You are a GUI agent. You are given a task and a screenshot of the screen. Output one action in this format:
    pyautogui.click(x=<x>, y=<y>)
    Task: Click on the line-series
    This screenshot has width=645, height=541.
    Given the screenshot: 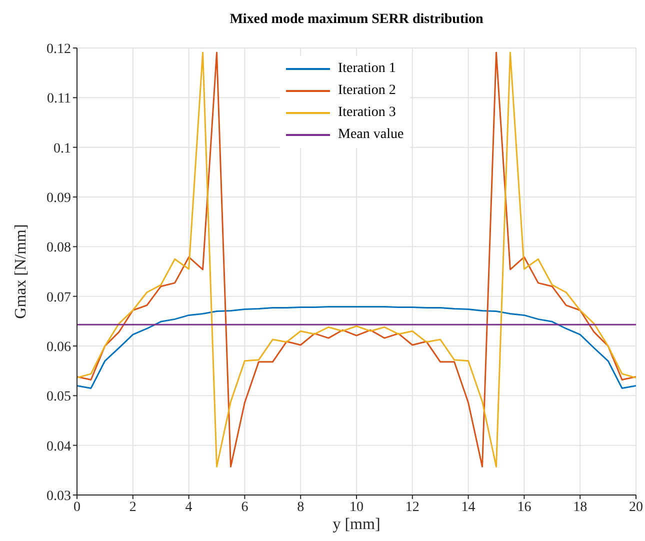 What is the action you would take?
    pyautogui.click(x=356, y=347)
    